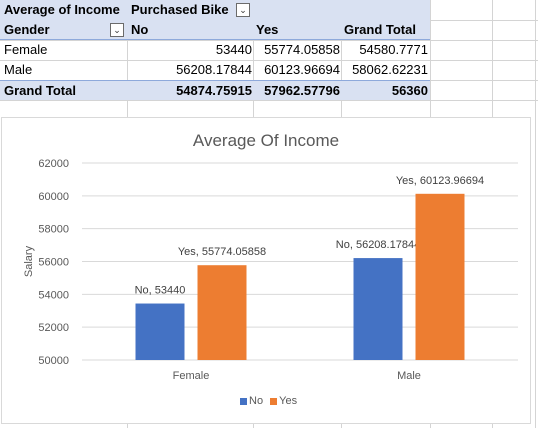  I want to click on table-row: Male 56208.17844 60123.96694 58062.62231, so click(215, 70).